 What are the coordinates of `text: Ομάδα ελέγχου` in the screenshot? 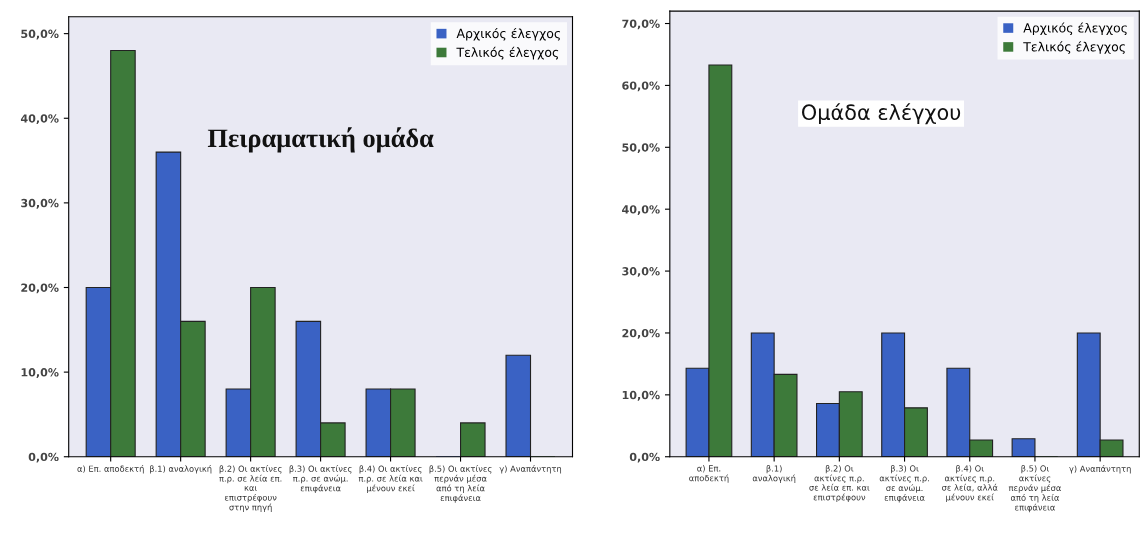 It's located at (881, 114).